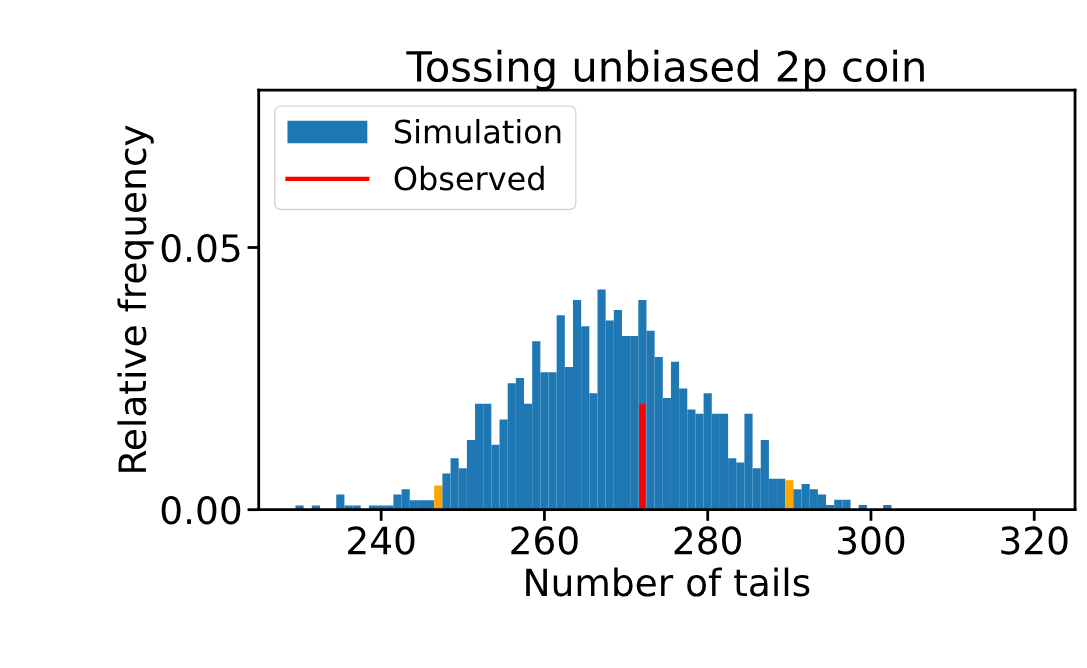 The image size is (1087, 668). Describe the element at coordinates (1034, 540) in the screenshot. I see `x-tick-label: 320` at that location.